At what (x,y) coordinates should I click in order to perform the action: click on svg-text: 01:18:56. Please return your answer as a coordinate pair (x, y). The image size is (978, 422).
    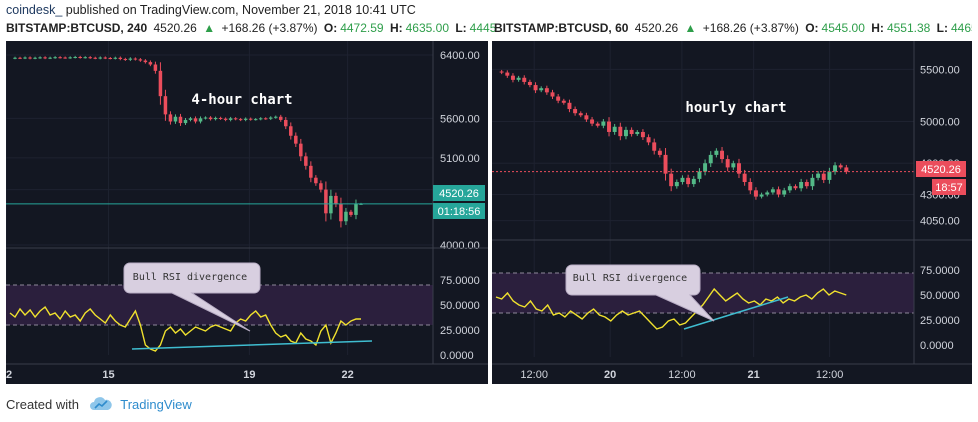
    Looking at the image, I should click on (459, 212).